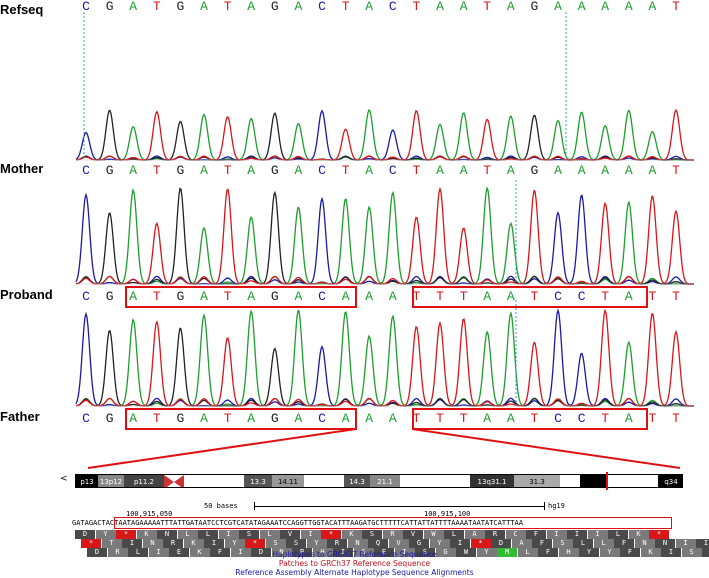 Image resolution: width=709 pixels, height=578 pixels. What do you see at coordinates (354, 554) in the screenshot?
I see `track-haplotypes: Haplotypes to GRCh37 Reference Sequence` at bounding box center [354, 554].